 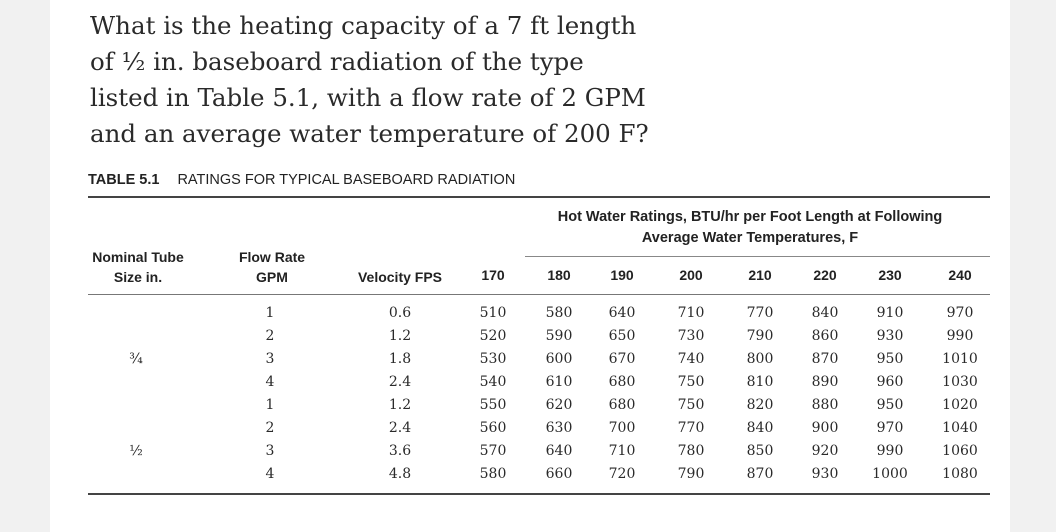 I want to click on header-bottom-rule, so click(x=539, y=294).